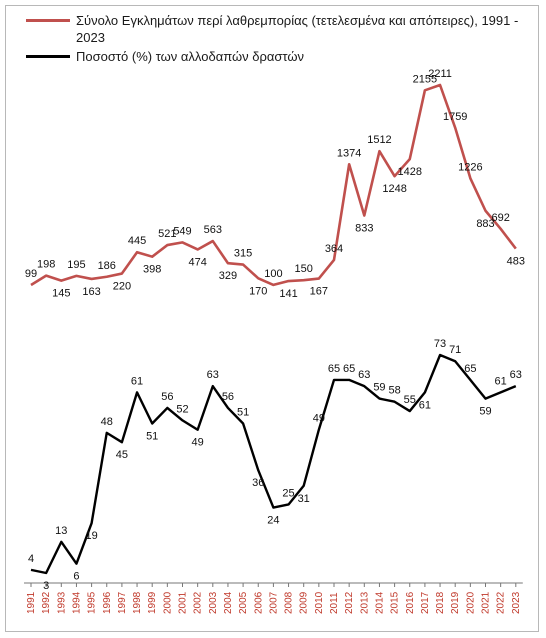 This screenshot has height=638, width=546. I want to click on data-label-smuggling-total: 2155, so click(425, 79).